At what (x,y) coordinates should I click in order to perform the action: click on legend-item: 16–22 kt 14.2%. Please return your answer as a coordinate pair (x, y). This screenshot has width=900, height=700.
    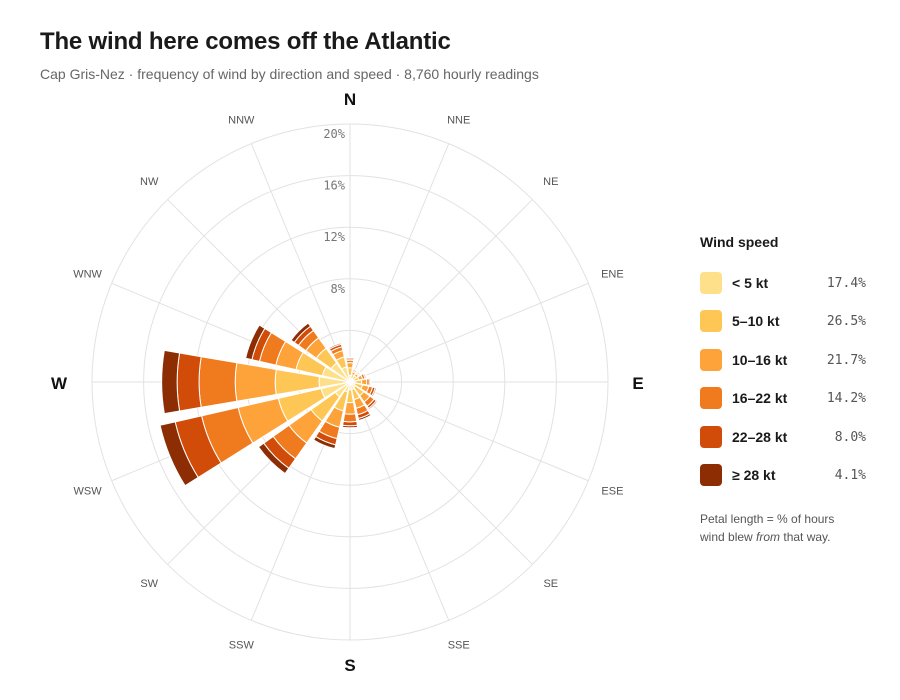
    Looking at the image, I should click on (790, 406).